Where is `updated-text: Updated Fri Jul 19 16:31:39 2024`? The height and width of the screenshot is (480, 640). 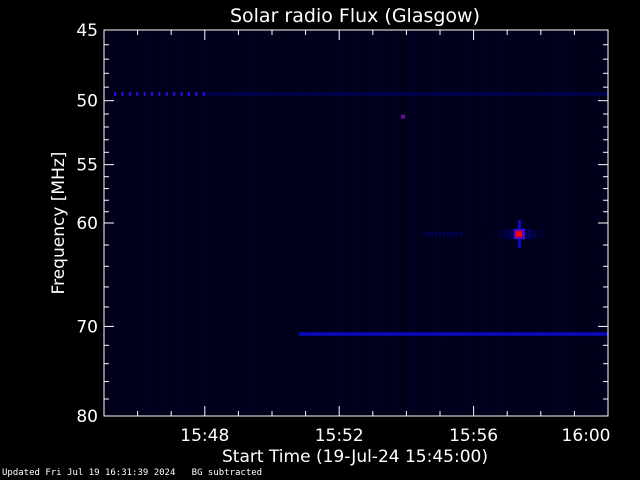
updated-text: Updated Fri Jul 19 16:31:39 2024 is located at coordinates (89, 473).